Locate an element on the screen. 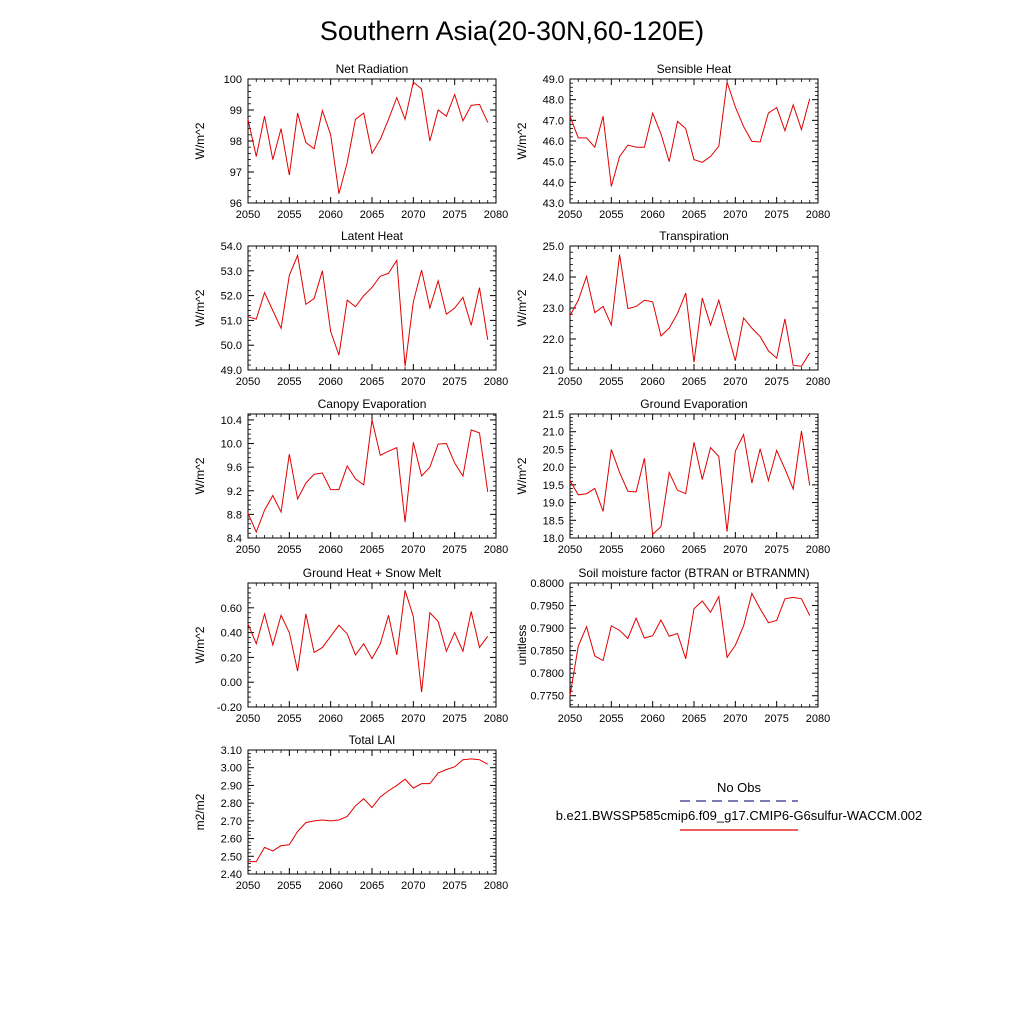 Image resolution: width=1024 pixels, height=1024 pixels. y-tick-label: 3.00 is located at coordinates (231, 769).